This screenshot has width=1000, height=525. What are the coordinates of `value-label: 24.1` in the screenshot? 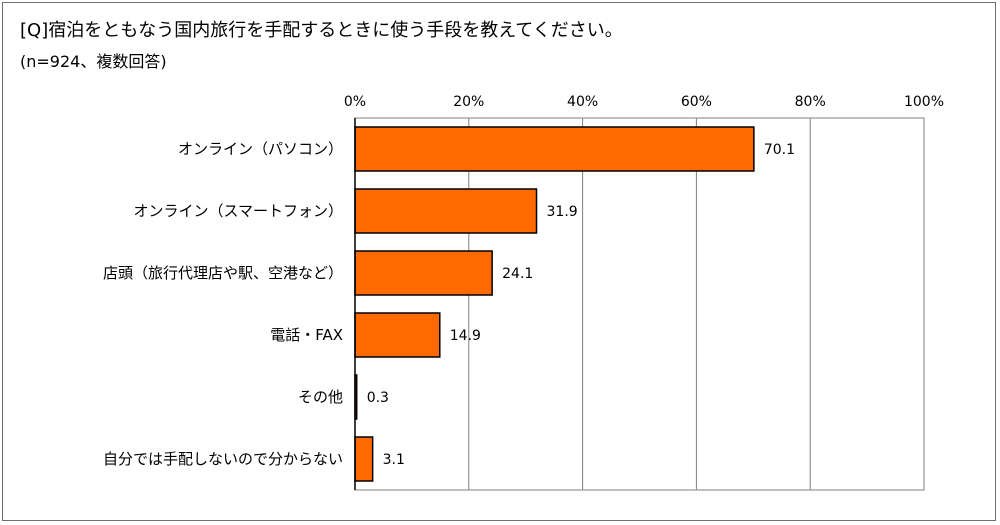 It's located at (517, 274).